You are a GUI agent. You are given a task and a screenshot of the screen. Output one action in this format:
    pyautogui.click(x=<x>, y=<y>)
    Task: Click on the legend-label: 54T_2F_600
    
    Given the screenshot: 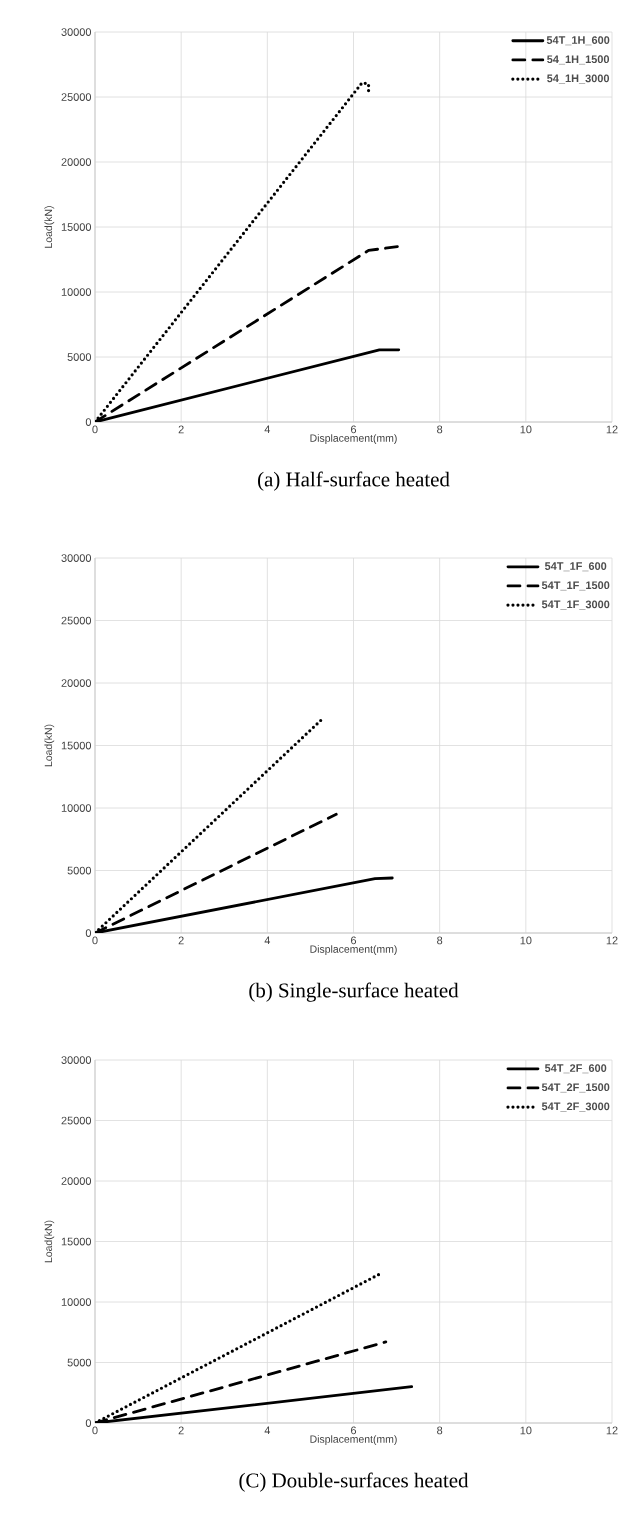 What is the action you would take?
    pyautogui.click(x=575, y=1069)
    